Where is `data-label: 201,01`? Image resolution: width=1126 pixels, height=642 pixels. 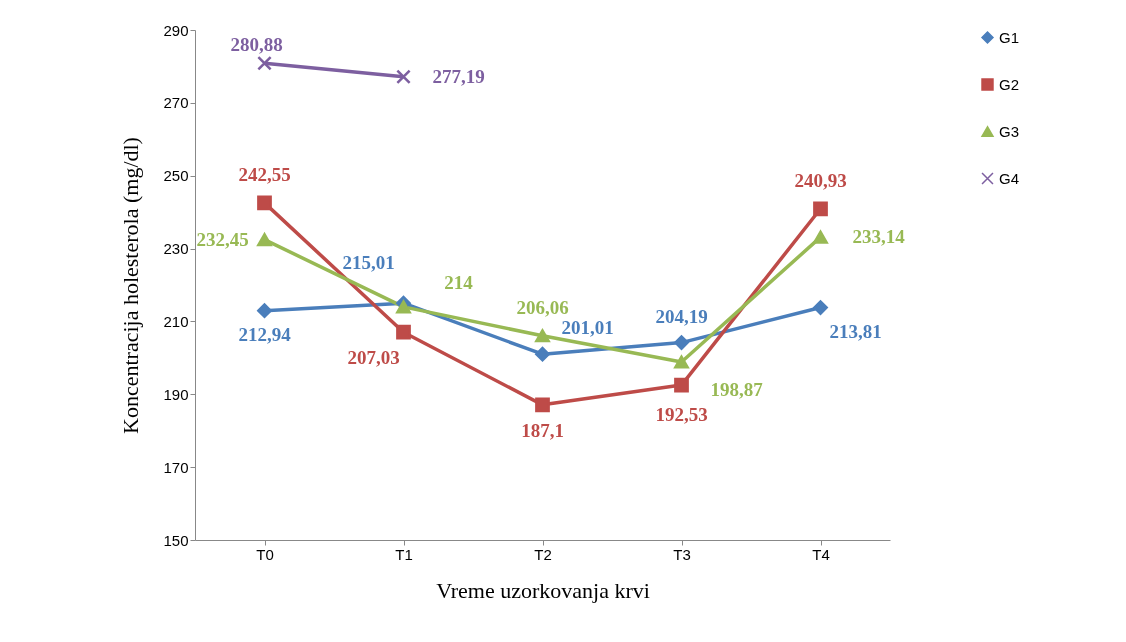
data-label: 201,01 is located at coordinates (587, 328).